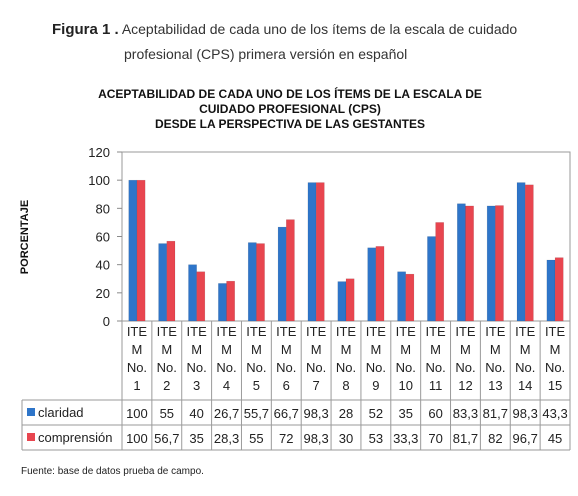  Describe the element at coordinates (554, 413) in the screenshot. I see `data-table-value: 43,3` at that location.